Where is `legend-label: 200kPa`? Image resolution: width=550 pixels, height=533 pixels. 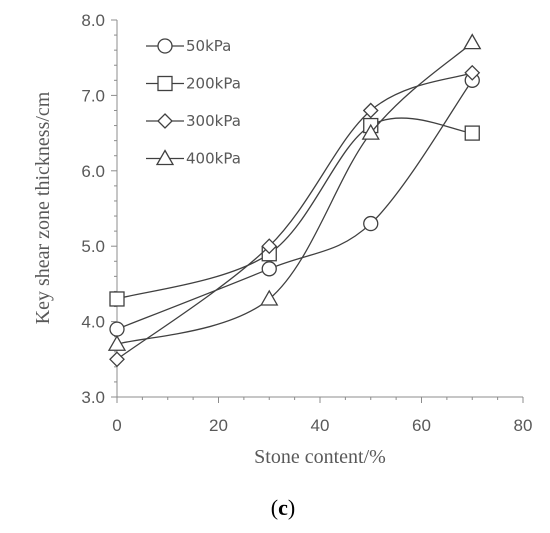
legend-label: 200kPa is located at coordinates (213, 84).